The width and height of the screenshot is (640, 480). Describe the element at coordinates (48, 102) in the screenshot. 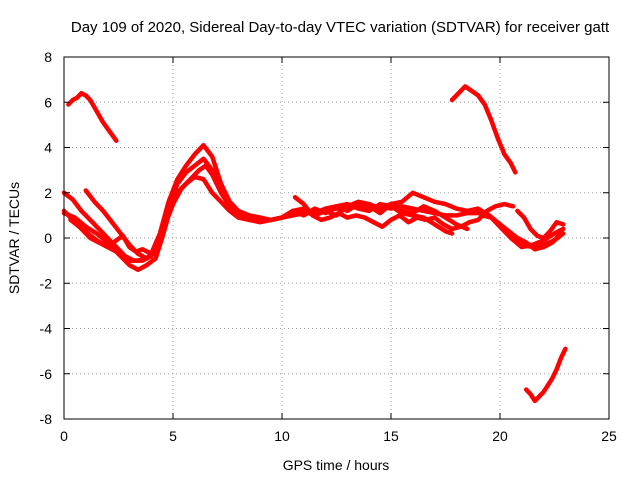

I see `y-tick-label: 6` at that location.